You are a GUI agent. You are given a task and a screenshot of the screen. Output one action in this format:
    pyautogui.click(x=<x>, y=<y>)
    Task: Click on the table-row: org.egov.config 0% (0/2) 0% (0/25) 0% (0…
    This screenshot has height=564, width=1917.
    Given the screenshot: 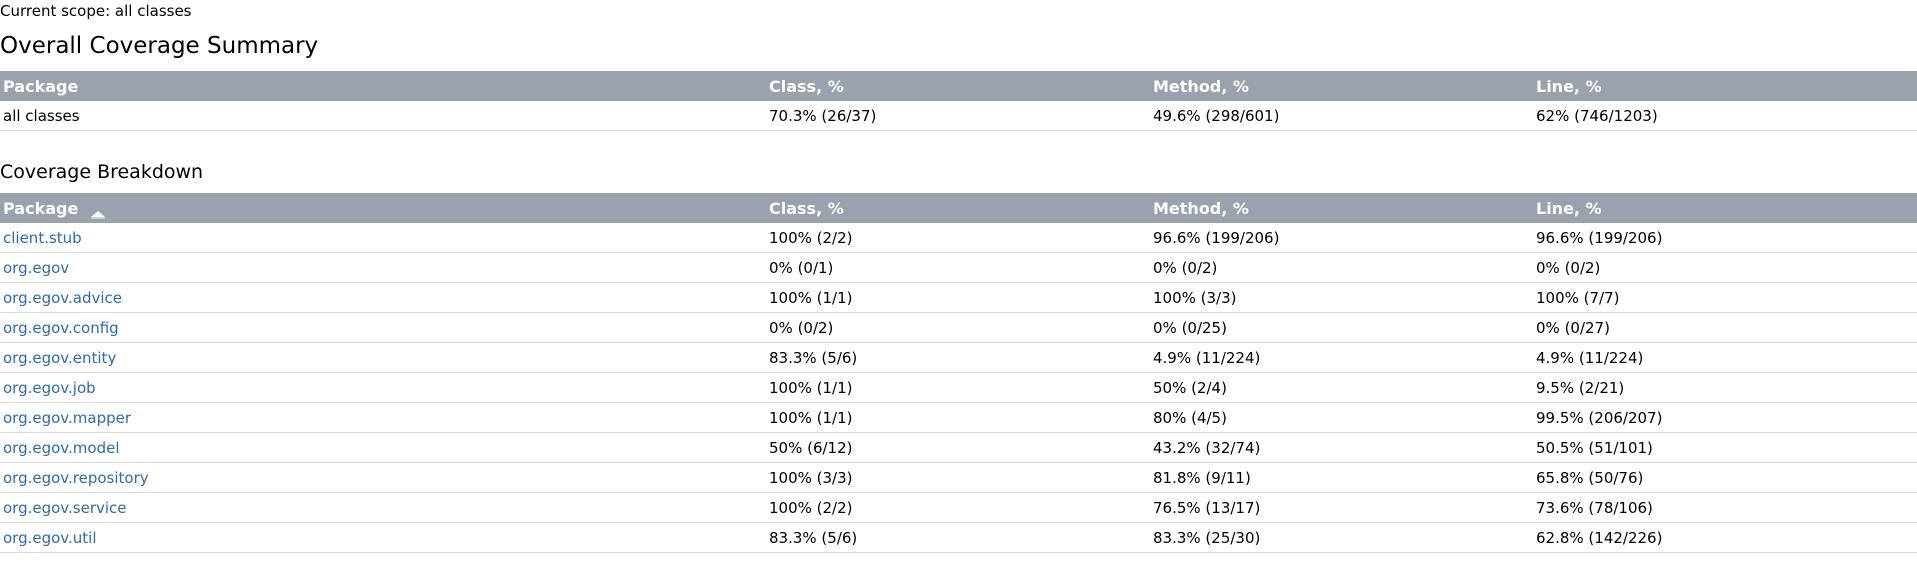 What is the action you would take?
    pyautogui.click(x=958, y=327)
    